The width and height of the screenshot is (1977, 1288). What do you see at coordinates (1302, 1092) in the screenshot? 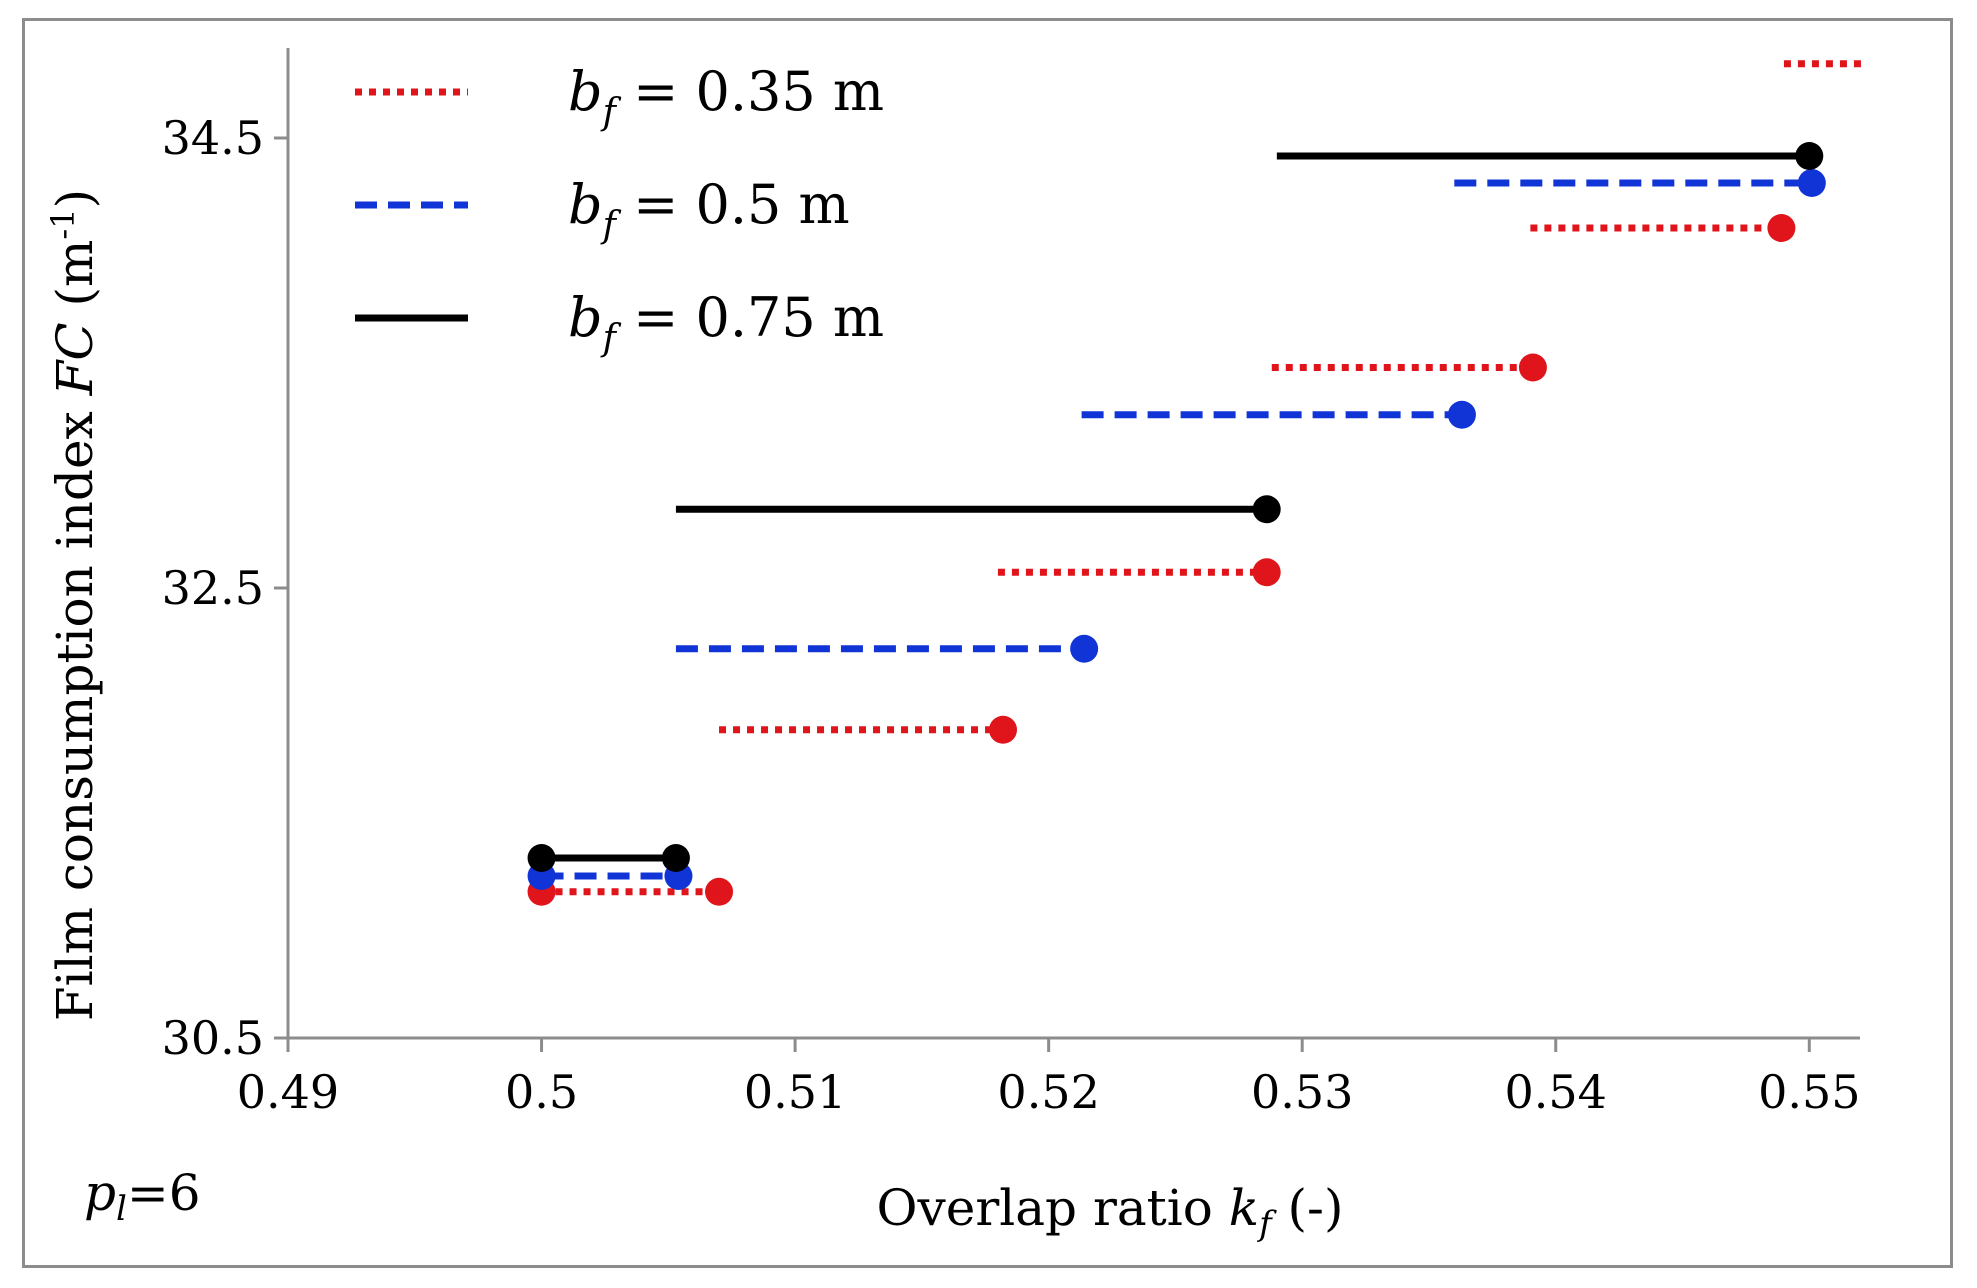
I see `x-tick-label: 0.53` at bounding box center [1302, 1092].